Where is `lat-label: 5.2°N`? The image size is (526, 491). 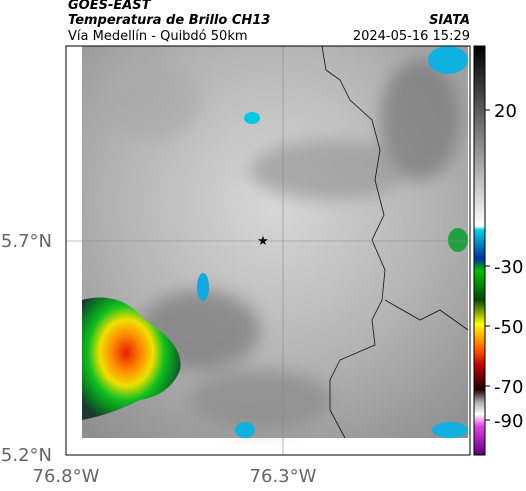 lat-label: 5.2°N is located at coordinates (26, 455).